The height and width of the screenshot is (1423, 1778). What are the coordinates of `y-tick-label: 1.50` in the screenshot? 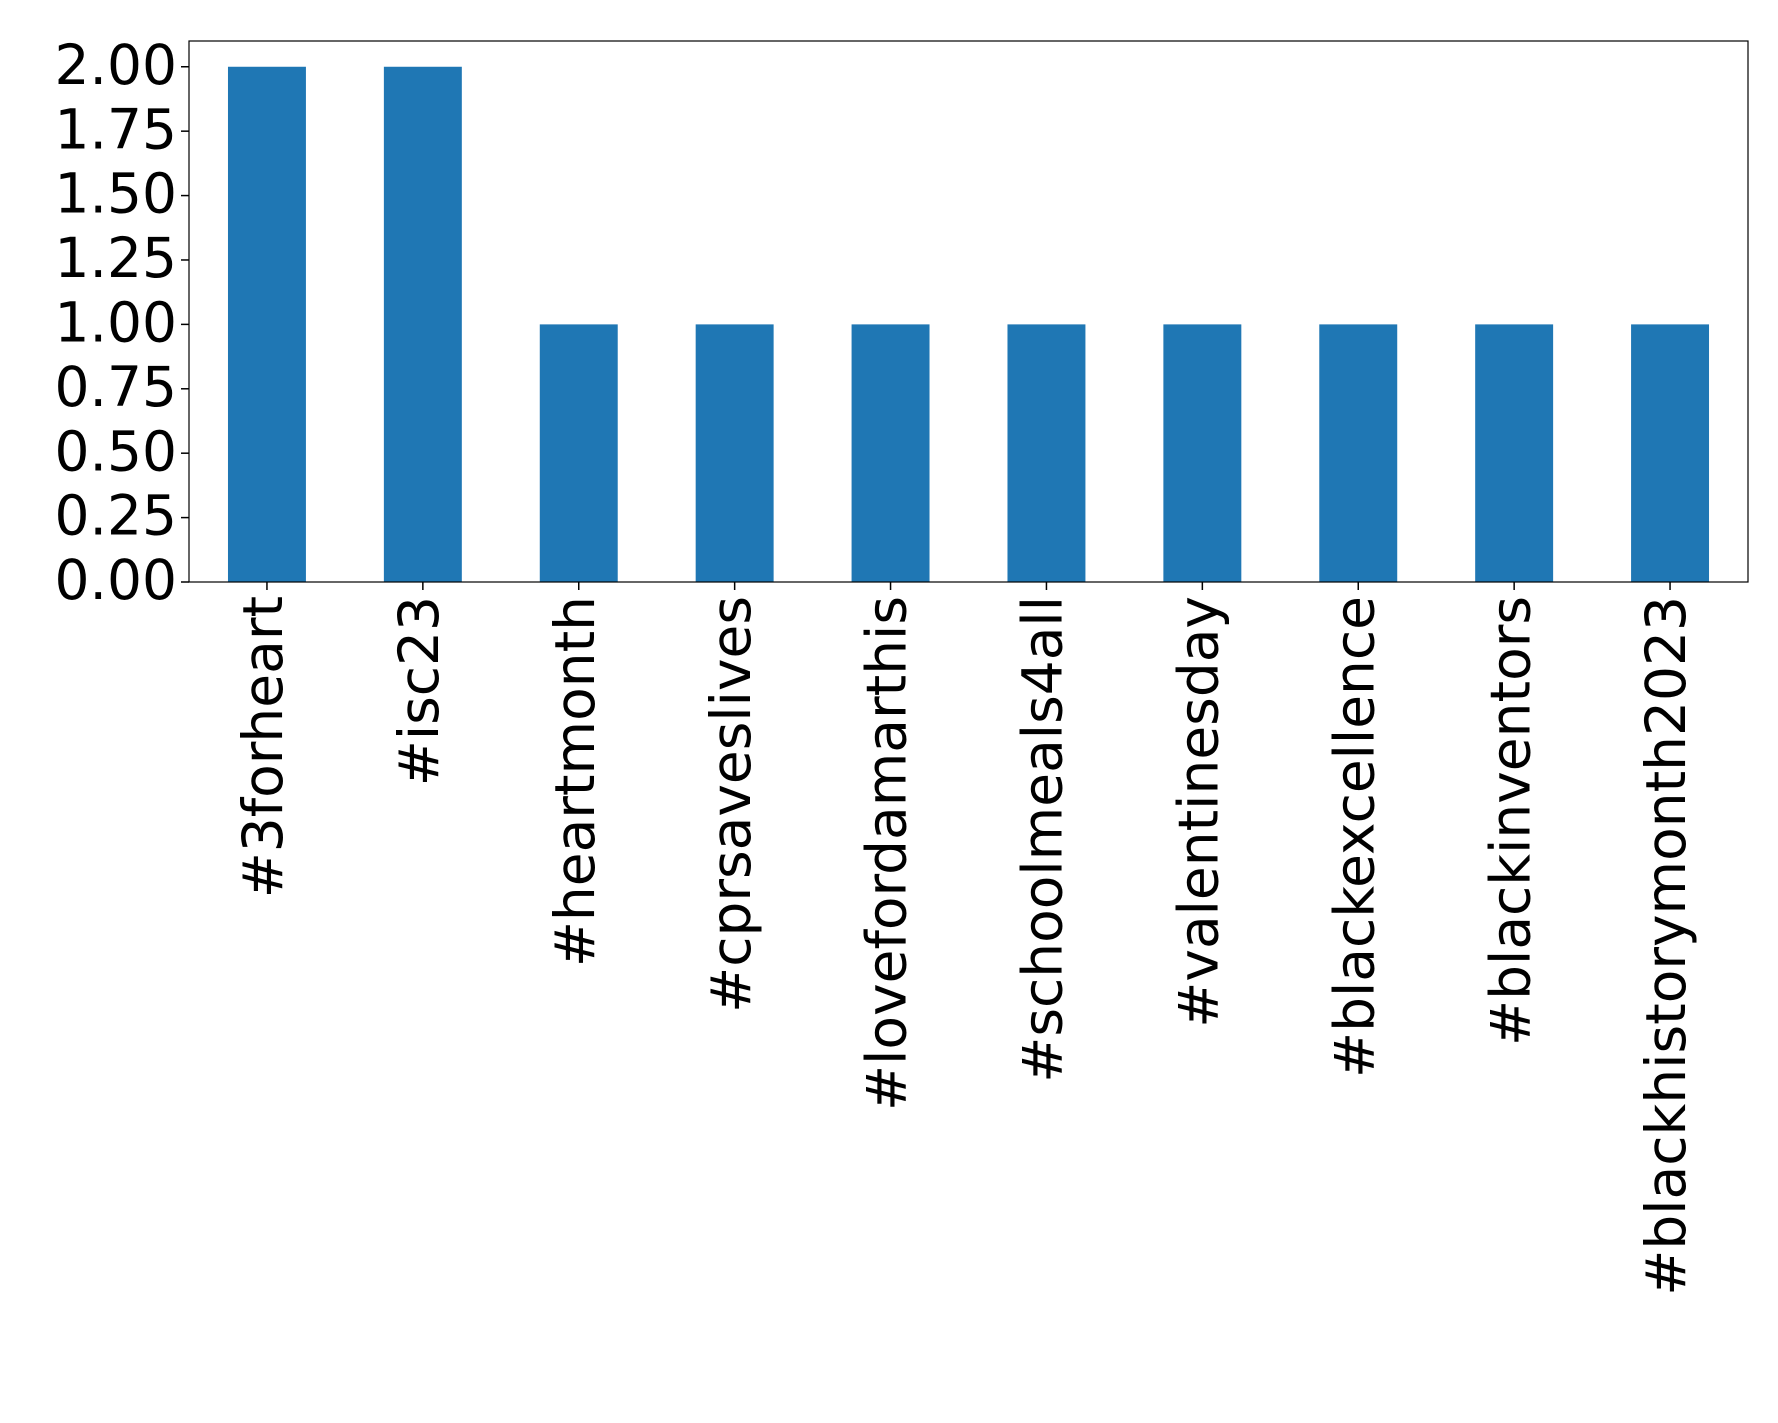 It's located at (116, 194).